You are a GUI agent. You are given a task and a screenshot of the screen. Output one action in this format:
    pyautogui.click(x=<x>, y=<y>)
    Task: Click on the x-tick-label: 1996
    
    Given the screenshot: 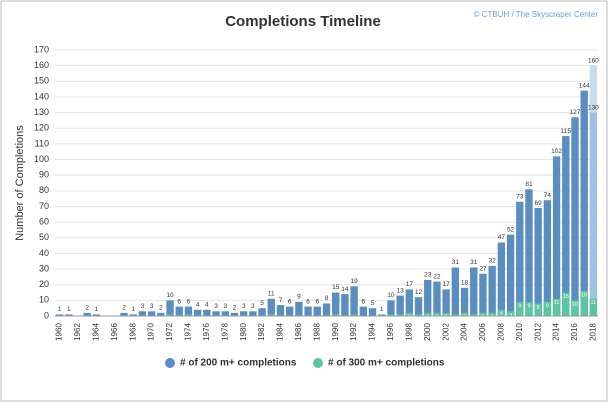 What is the action you would take?
    pyautogui.click(x=390, y=332)
    